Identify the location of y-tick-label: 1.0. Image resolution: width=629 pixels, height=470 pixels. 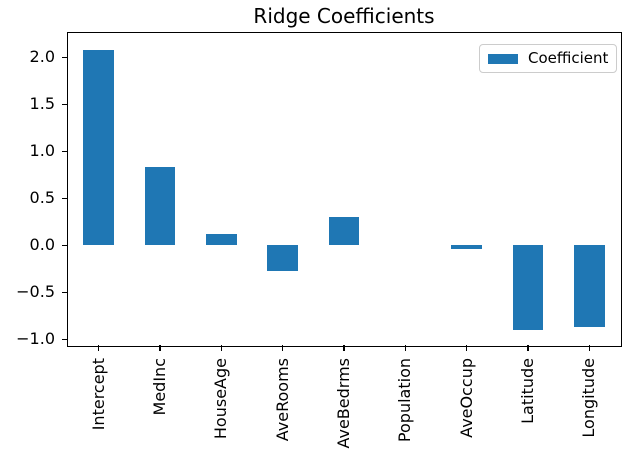
(42, 151).